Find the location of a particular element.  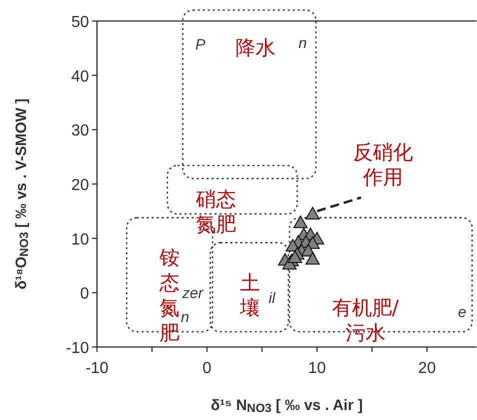

x-tick-label: 0 is located at coordinates (207, 368).